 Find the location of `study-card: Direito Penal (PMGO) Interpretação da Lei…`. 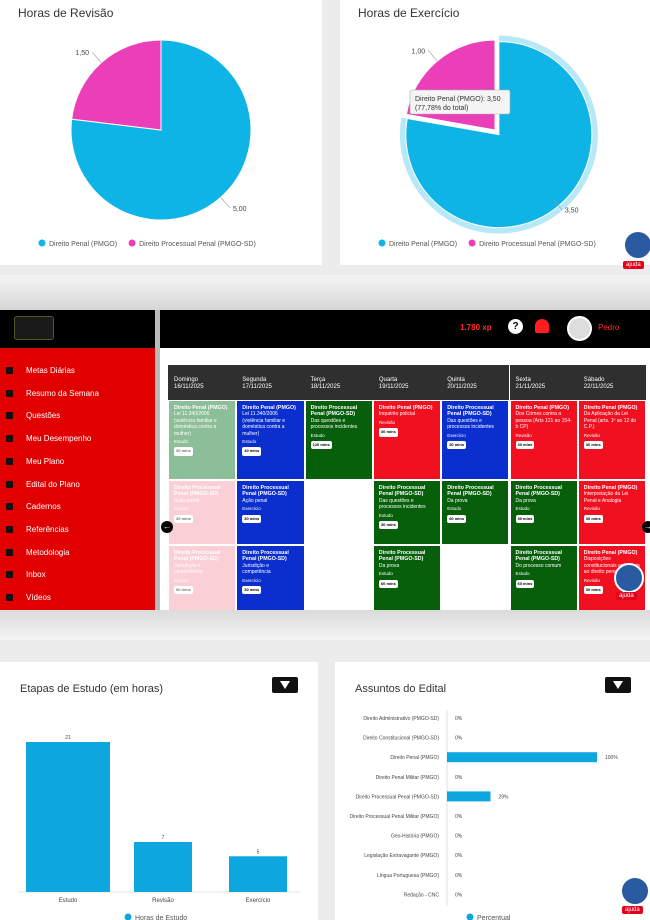

study-card: Direito Penal (PMGO) Interpretação da Lei… is located at coordinates (612, 512).